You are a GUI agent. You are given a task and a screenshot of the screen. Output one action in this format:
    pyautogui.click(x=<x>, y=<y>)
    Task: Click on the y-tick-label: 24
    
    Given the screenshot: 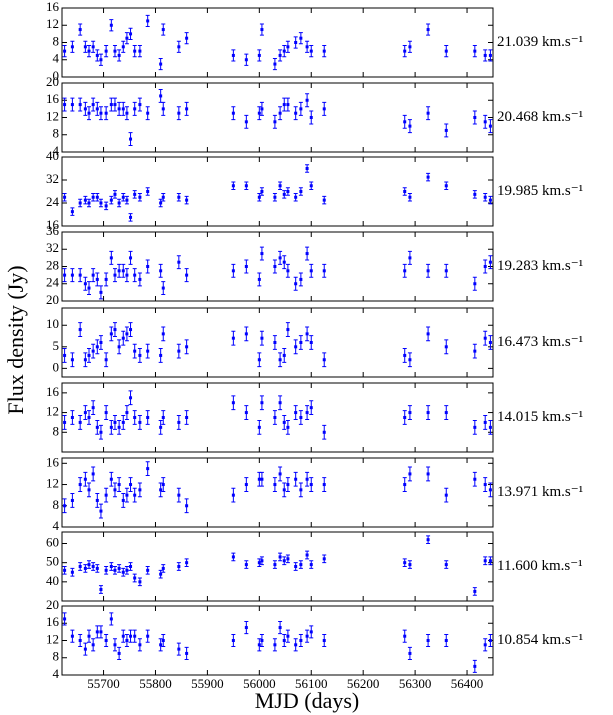 What is the action you would take?
    pyautogui.click(x=53, y=282)
    